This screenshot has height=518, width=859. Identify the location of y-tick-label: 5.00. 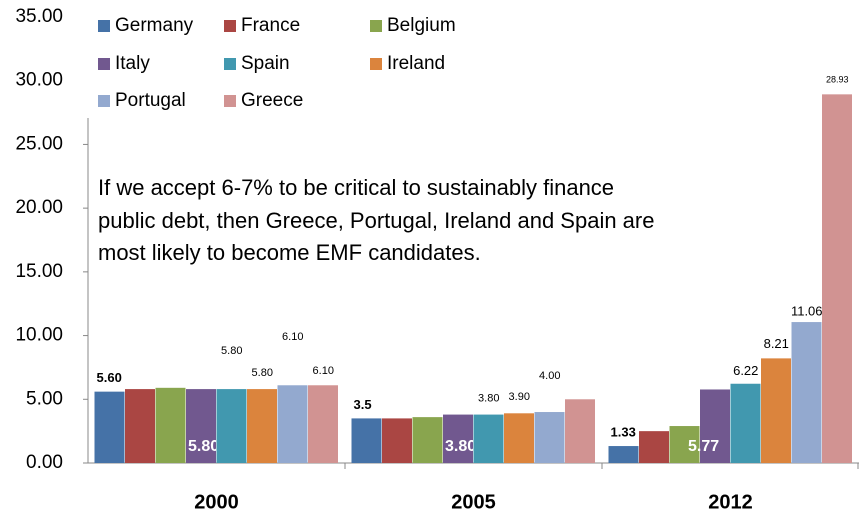
(44, 398).